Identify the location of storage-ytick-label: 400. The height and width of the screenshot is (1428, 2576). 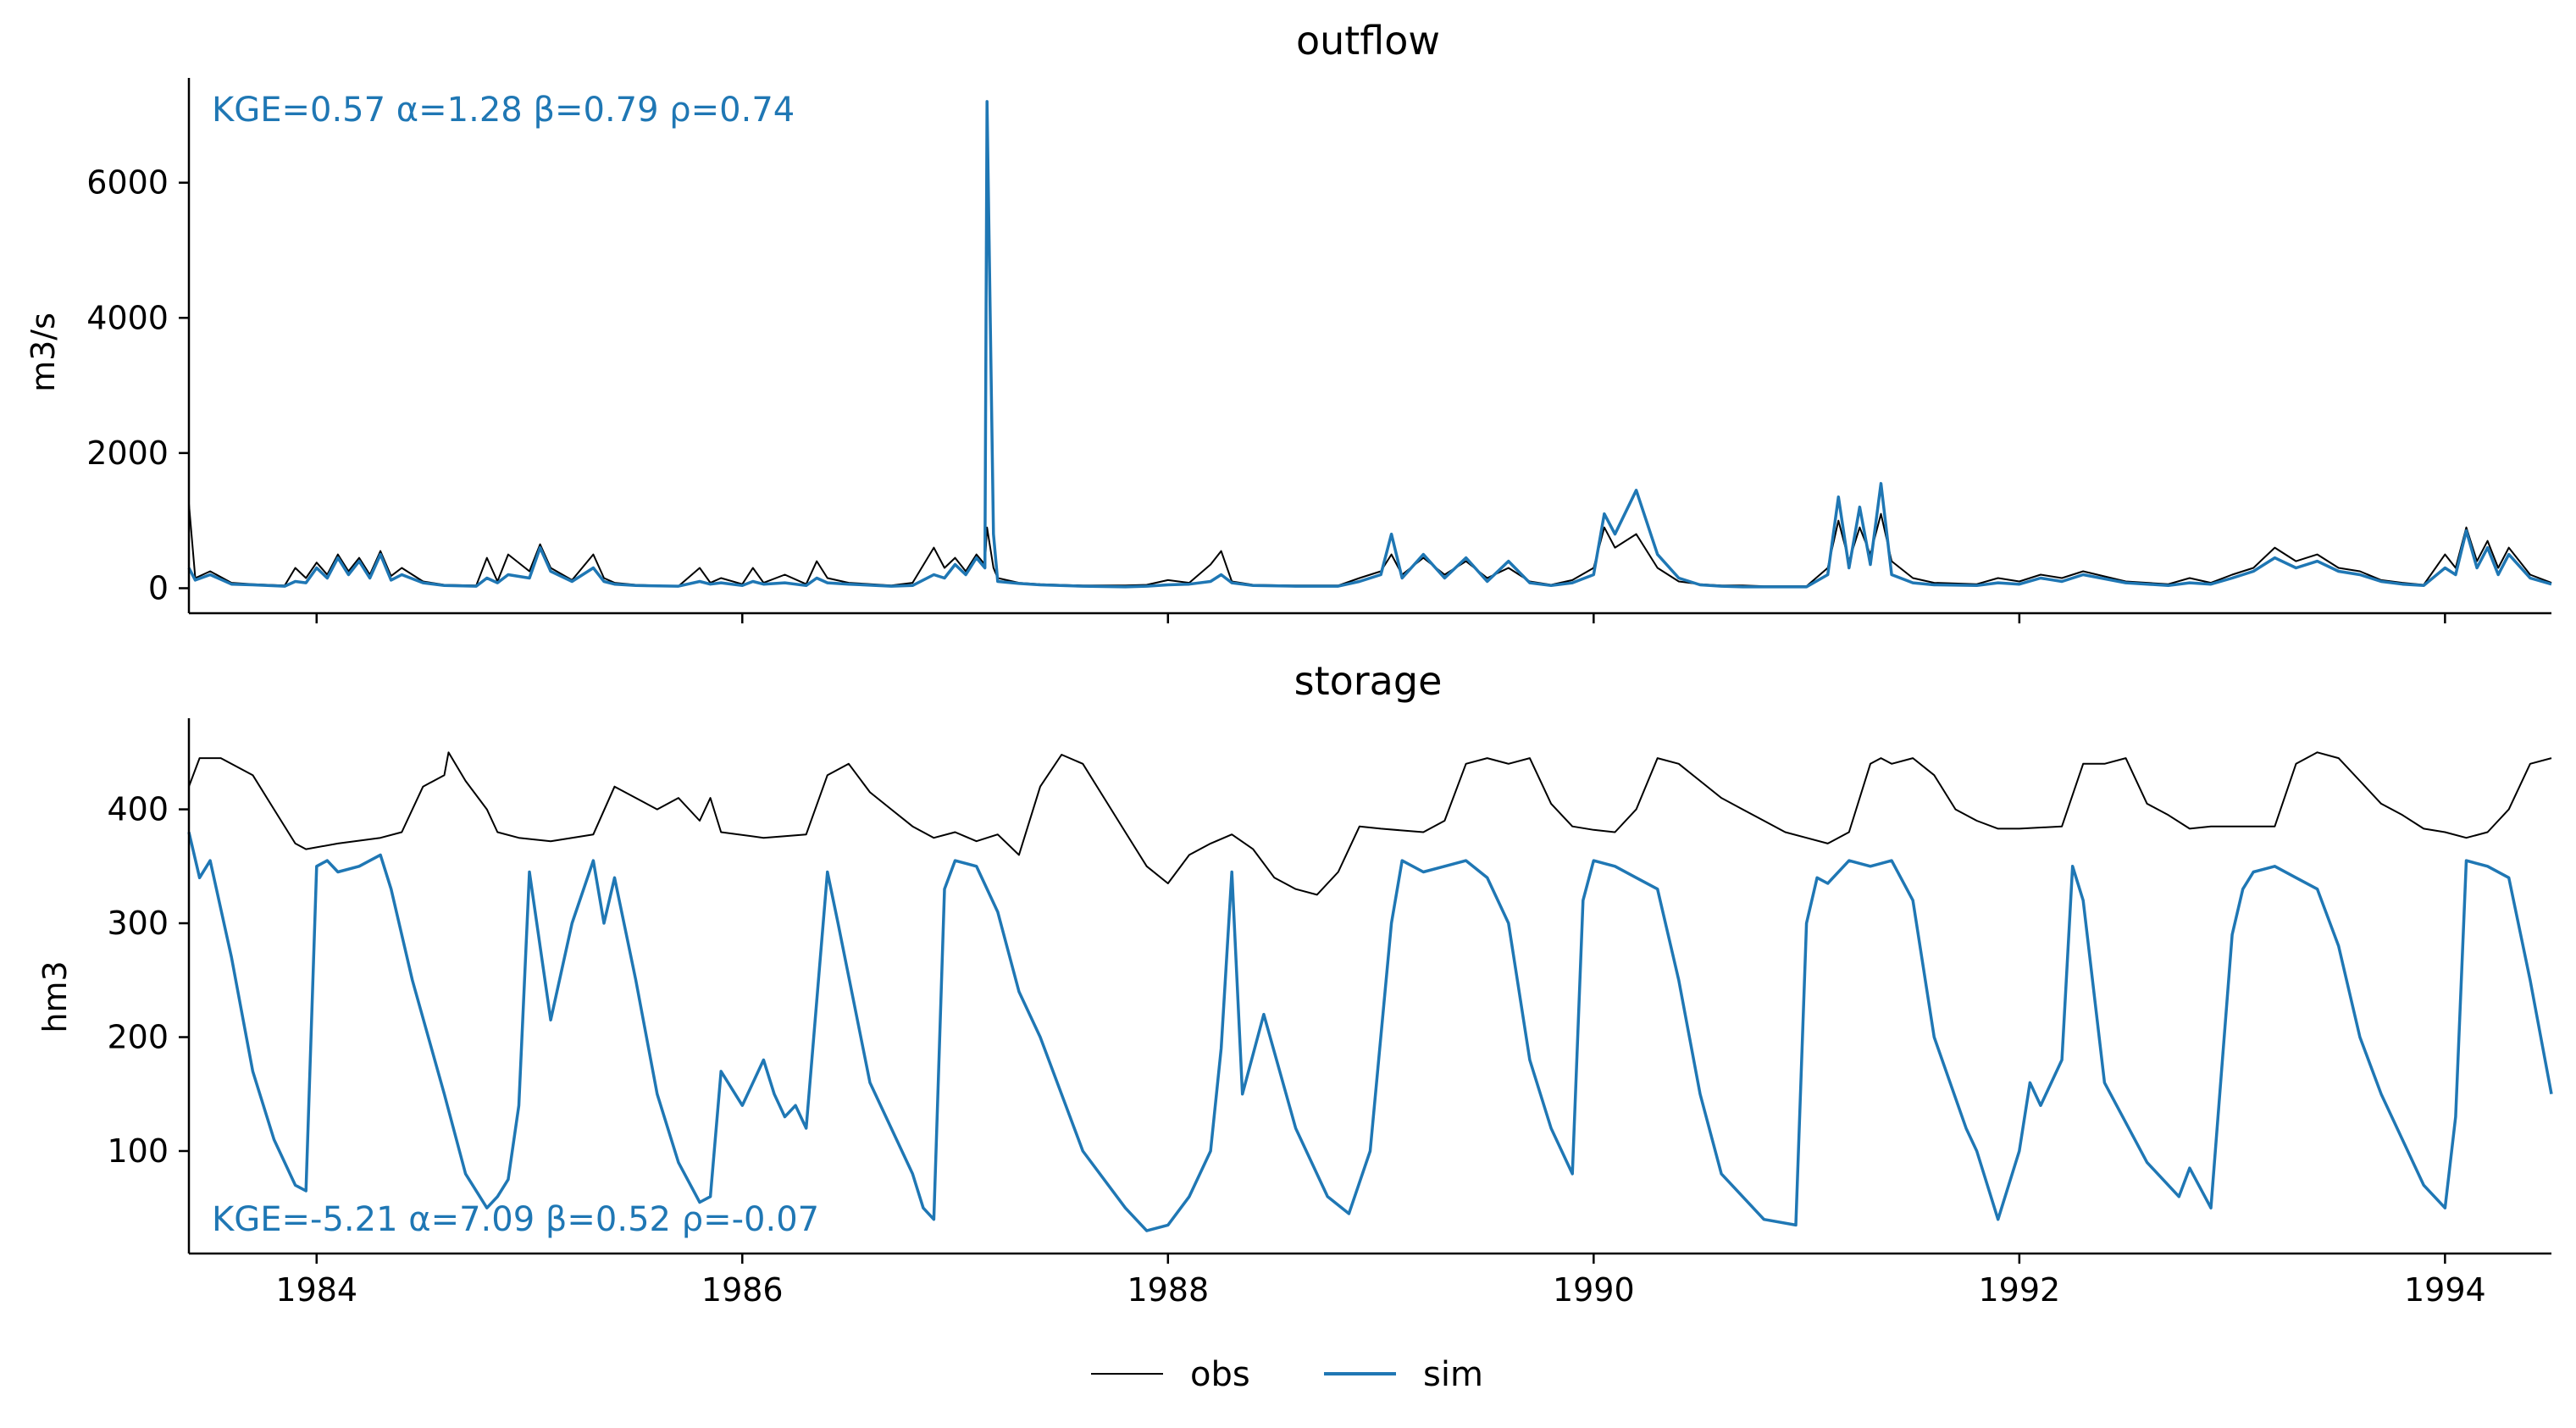
(138, 810).